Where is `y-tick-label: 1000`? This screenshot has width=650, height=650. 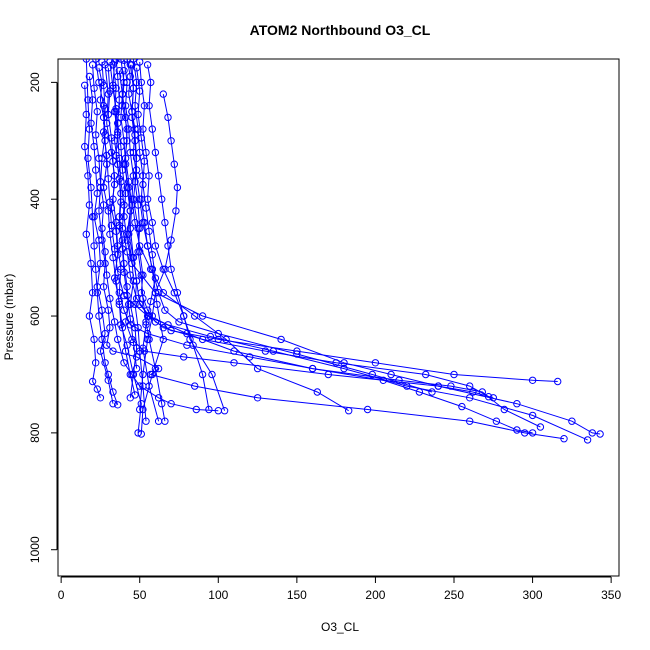
y-tick-label: 1000 is located at coordinates (35, 549).